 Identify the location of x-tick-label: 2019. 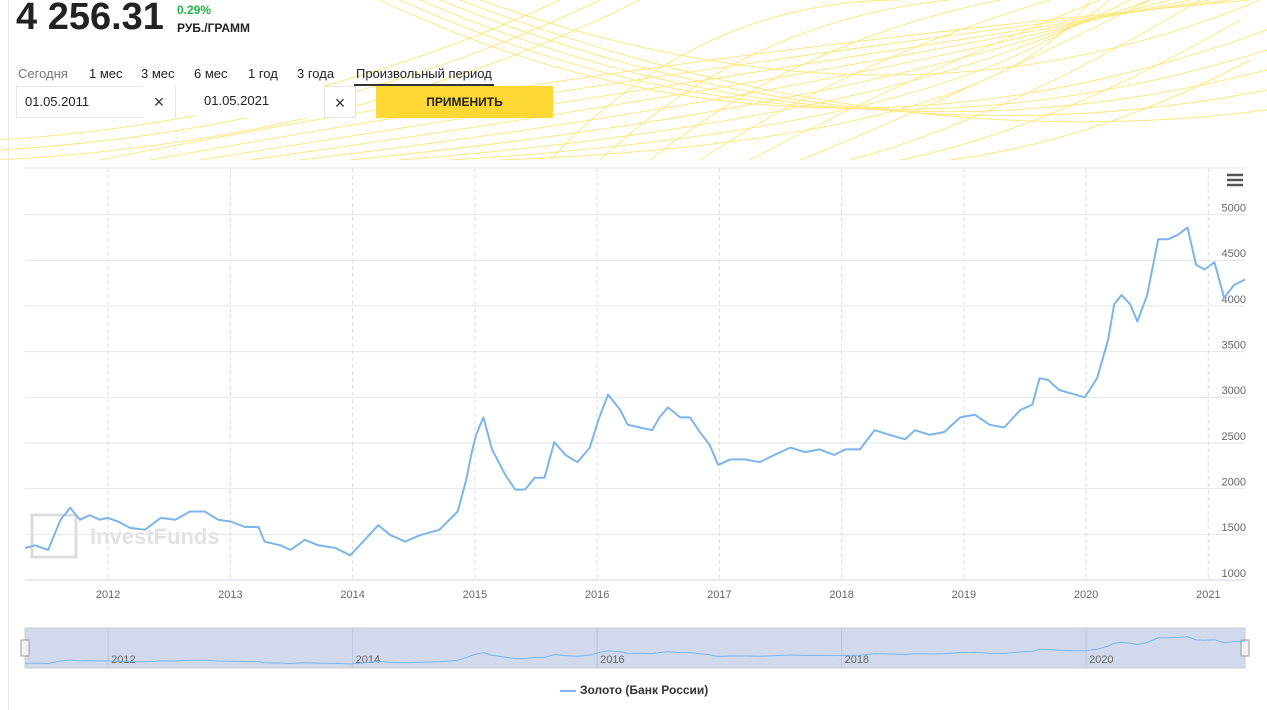
(964, 595).